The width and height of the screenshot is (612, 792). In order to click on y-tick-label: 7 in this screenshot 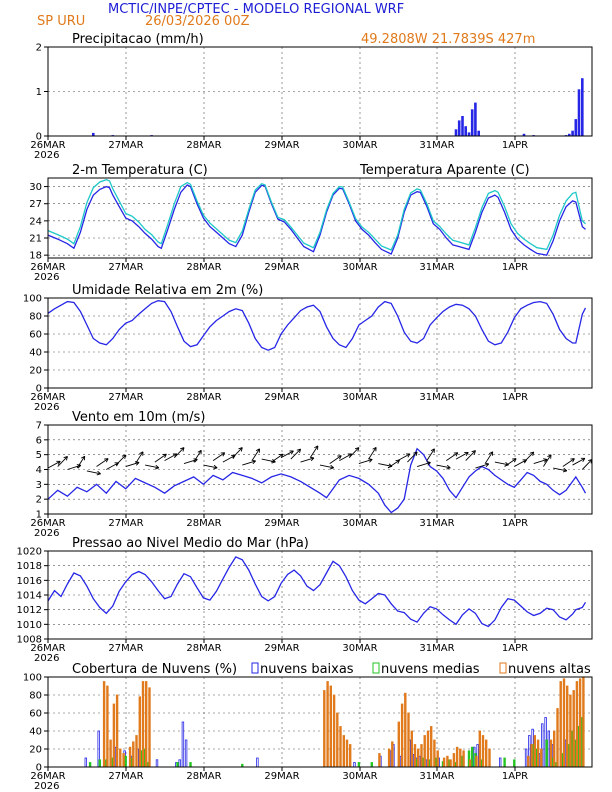, I will do `click(39, 426)`.